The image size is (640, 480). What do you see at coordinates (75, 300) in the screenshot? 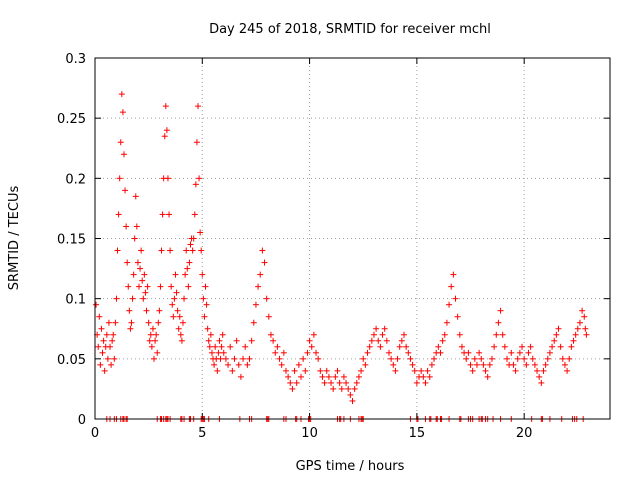
I see `y-tick-label: 0.1` at bounding box center [75, 300].